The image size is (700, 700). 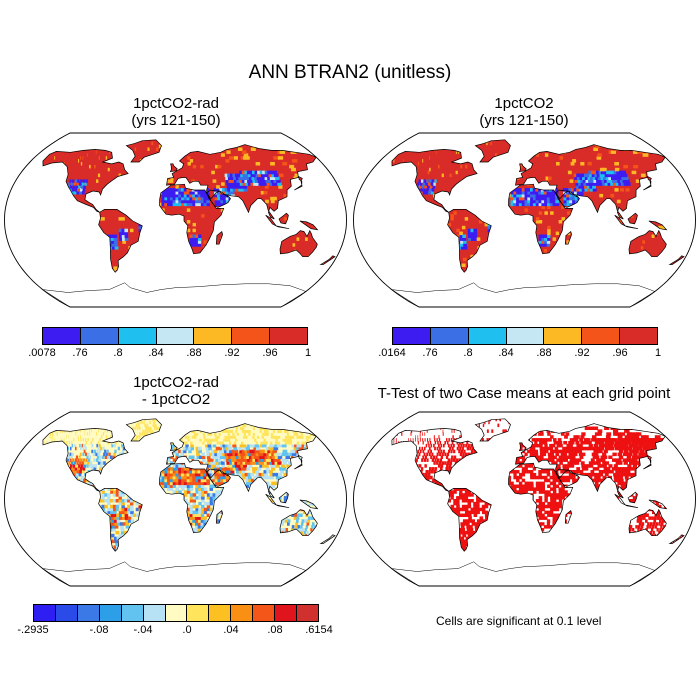 I want to click on map-diff, so click(x=175, y=499).